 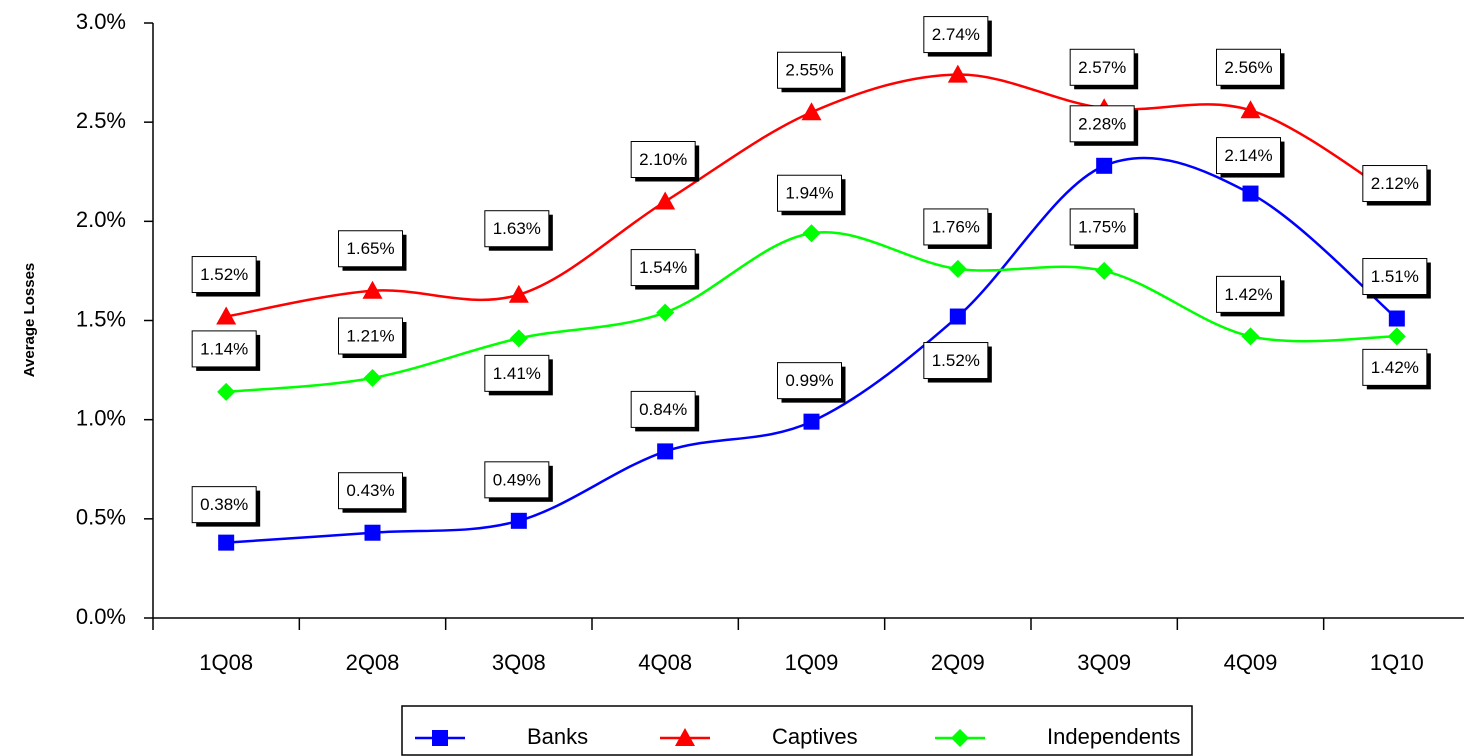 I want to click on value-label-box: 0.49%, so click(x=518, y=481).